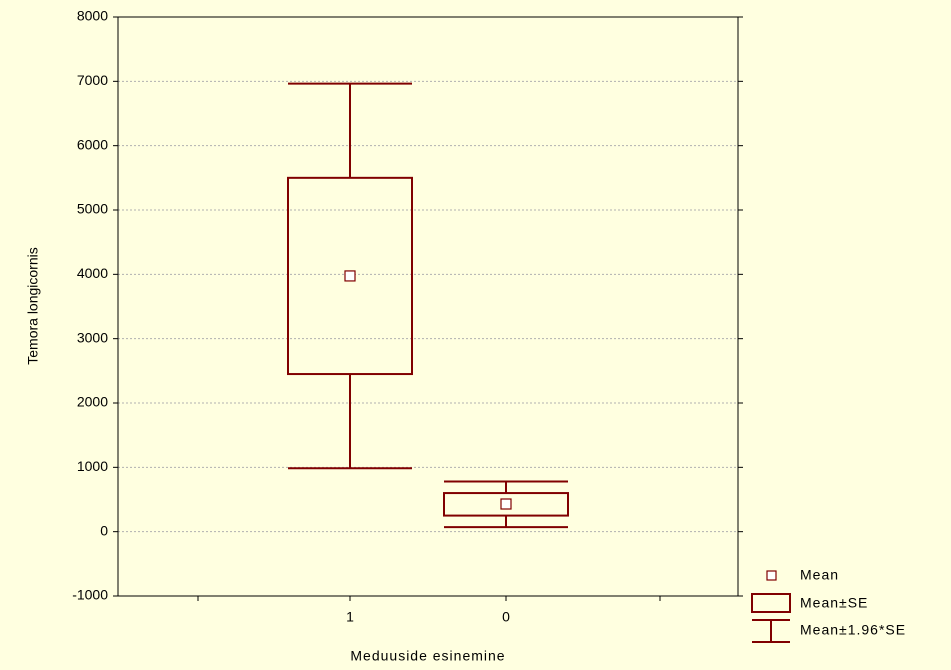 The width and height of the screenshot is (951, 670). Describe the element at coordinates (771, 575) in the screenshot. I see `legend-mean-symbol` at that location.